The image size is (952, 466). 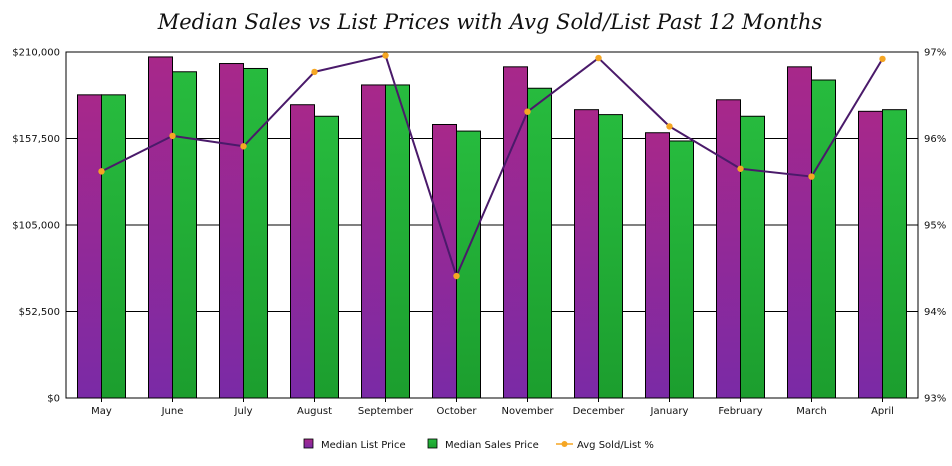 I want to click on category-label: May, so click(x=101, y=411).